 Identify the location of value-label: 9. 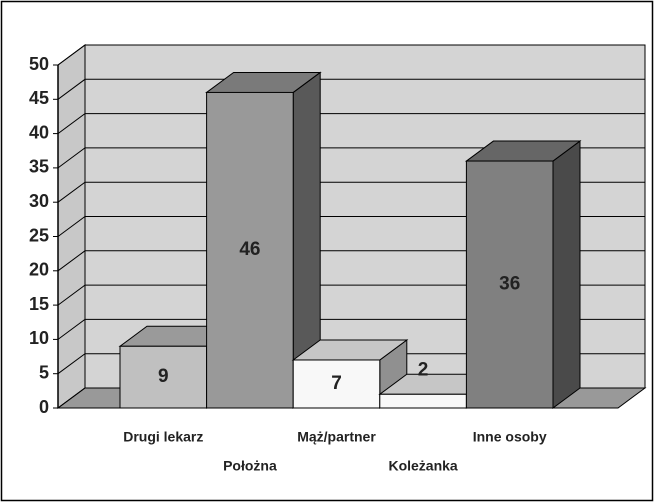
(163, 376).